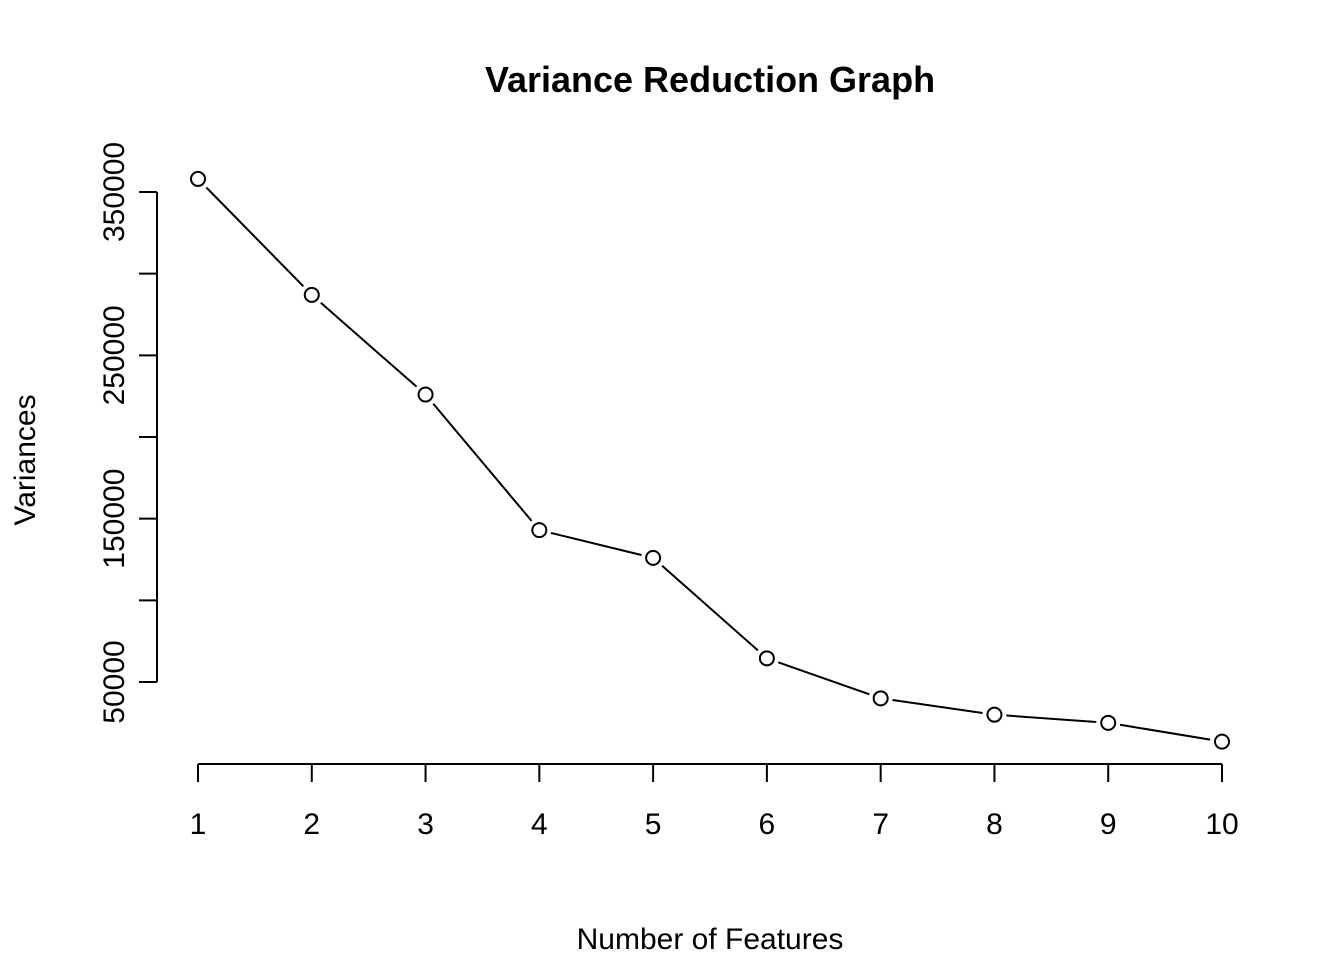  I want to click on x-tick-label: 9, so click(1108, 824).